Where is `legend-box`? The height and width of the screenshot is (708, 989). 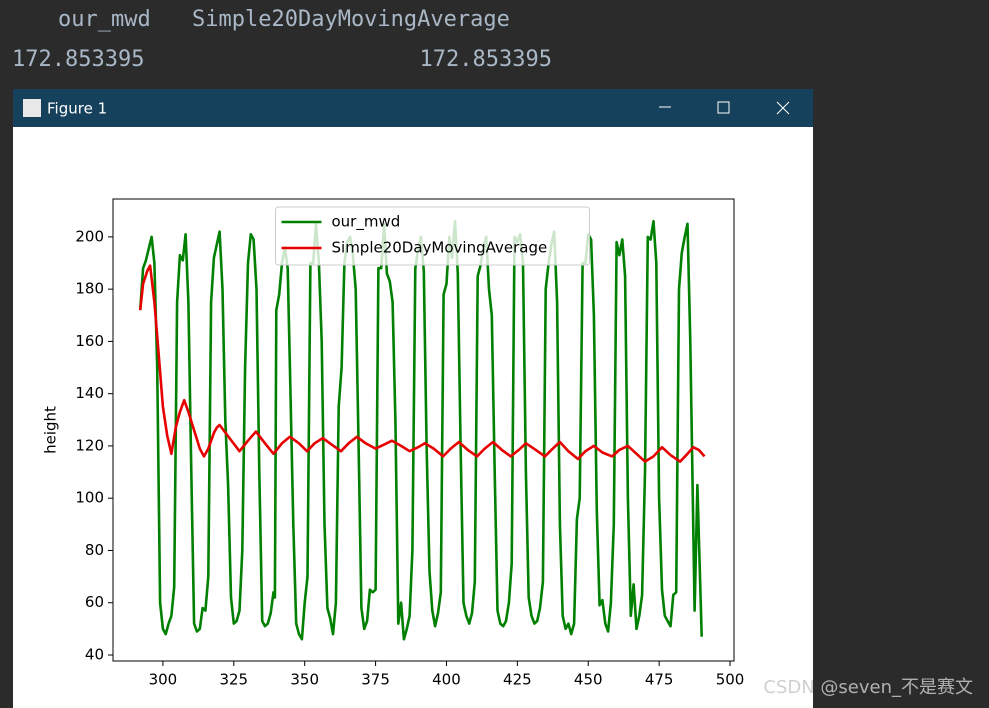
legend-box is located at coordinates (432, 236).